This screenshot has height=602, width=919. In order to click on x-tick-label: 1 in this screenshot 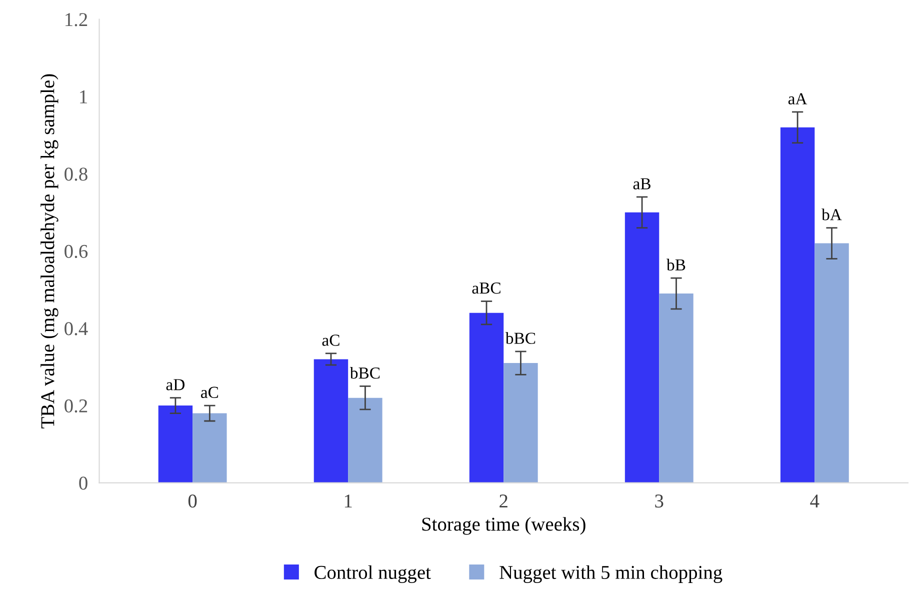, I will do `click(348, 501)`.